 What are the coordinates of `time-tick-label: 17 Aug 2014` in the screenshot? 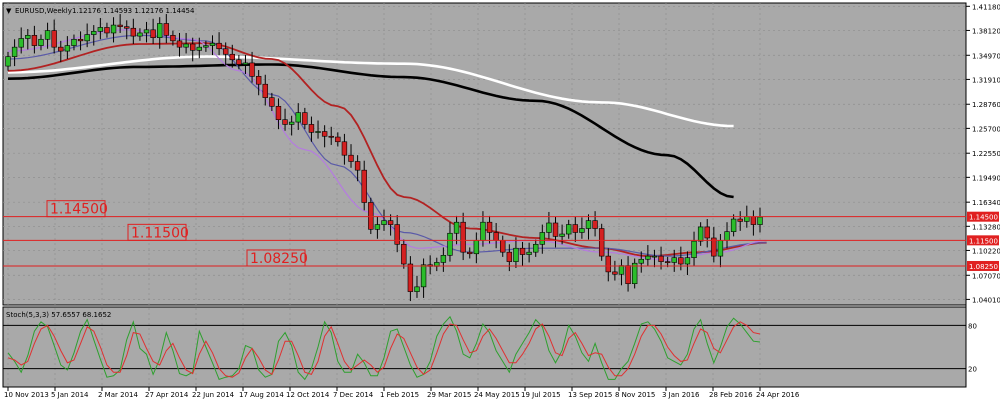 It's located at (261, 395).